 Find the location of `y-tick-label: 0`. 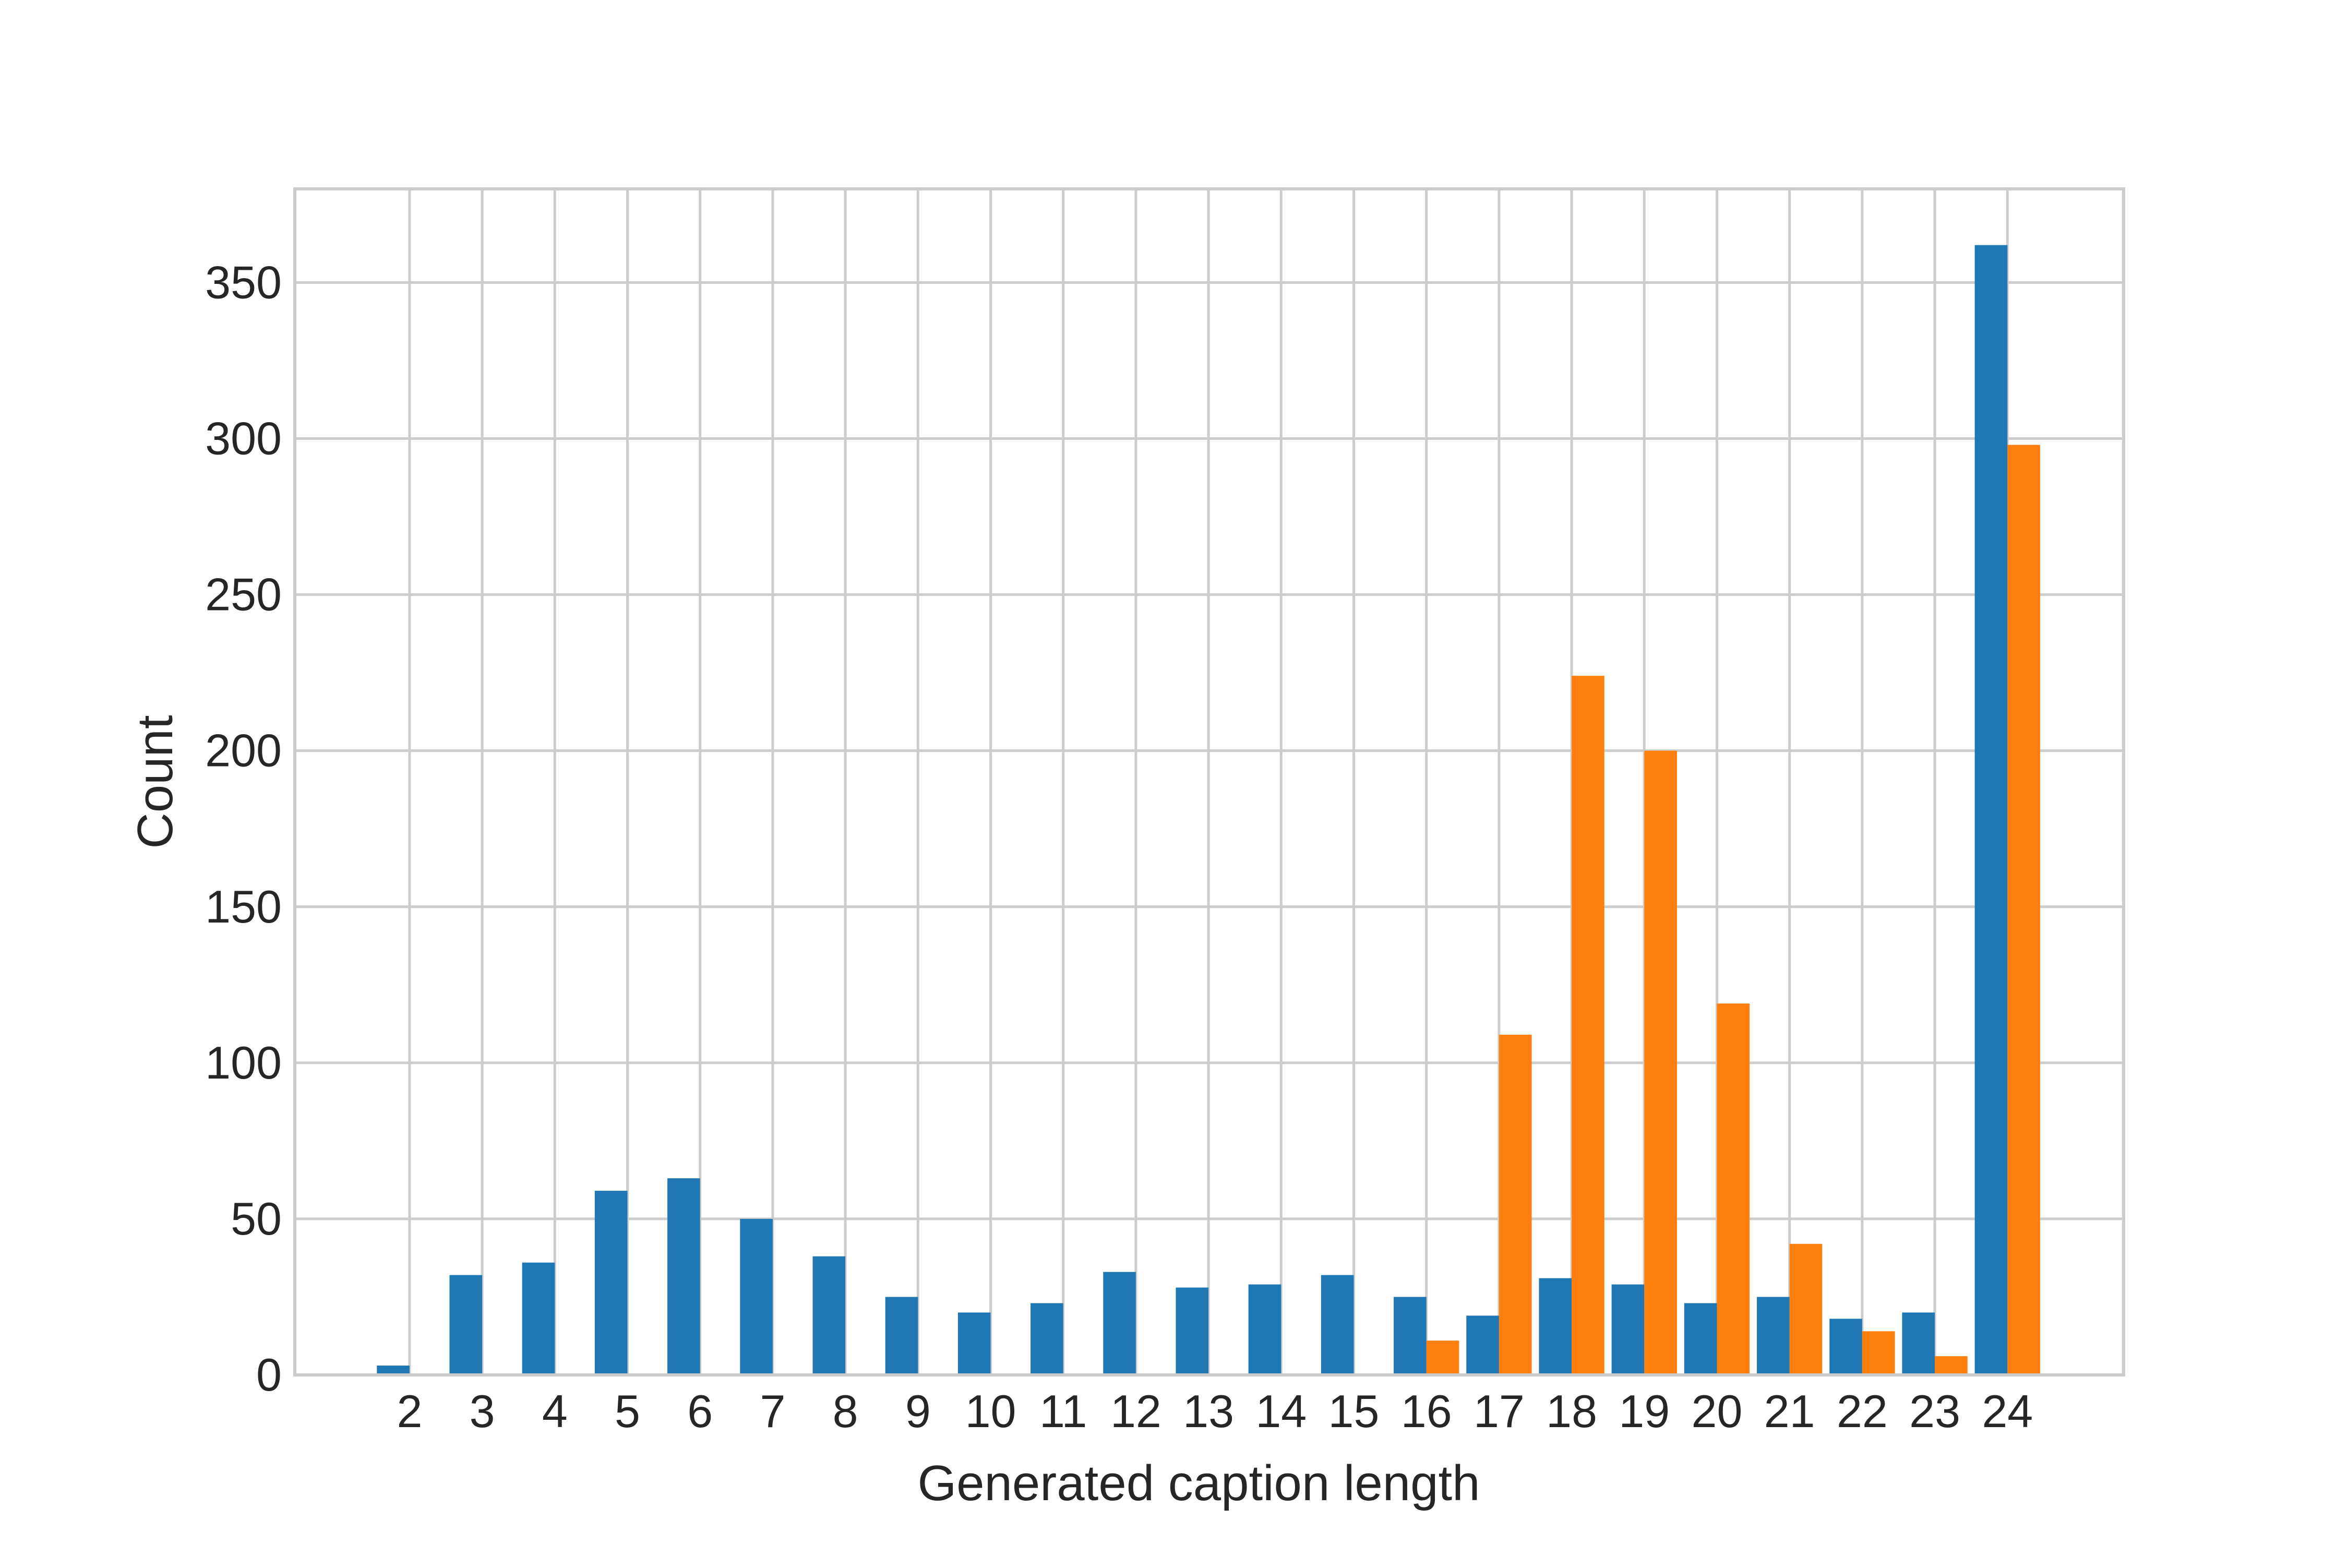

y-tick-label: 0 is located at coordinates (269, 1375).